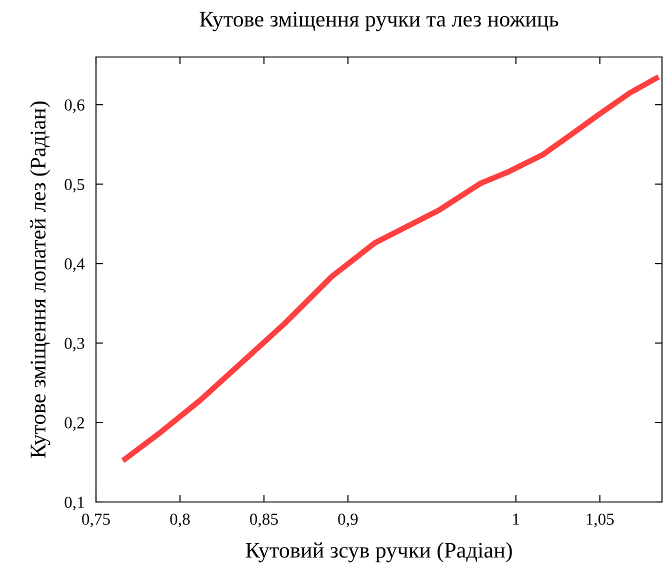  I want to click on y-tick-label: 0,4, so click(74, 265).